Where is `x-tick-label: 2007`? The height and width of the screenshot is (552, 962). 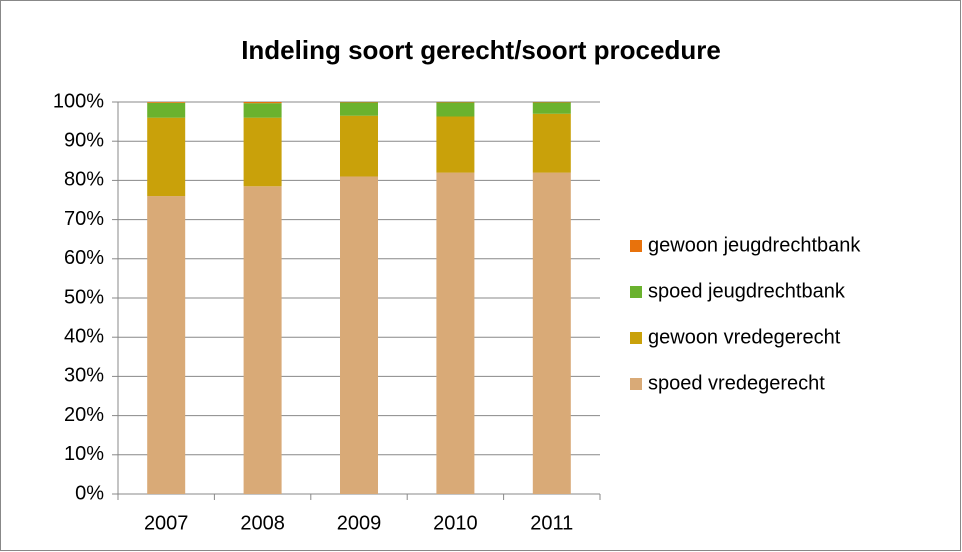 x-tick-label: 2007 is located at coordinates (166, 523).